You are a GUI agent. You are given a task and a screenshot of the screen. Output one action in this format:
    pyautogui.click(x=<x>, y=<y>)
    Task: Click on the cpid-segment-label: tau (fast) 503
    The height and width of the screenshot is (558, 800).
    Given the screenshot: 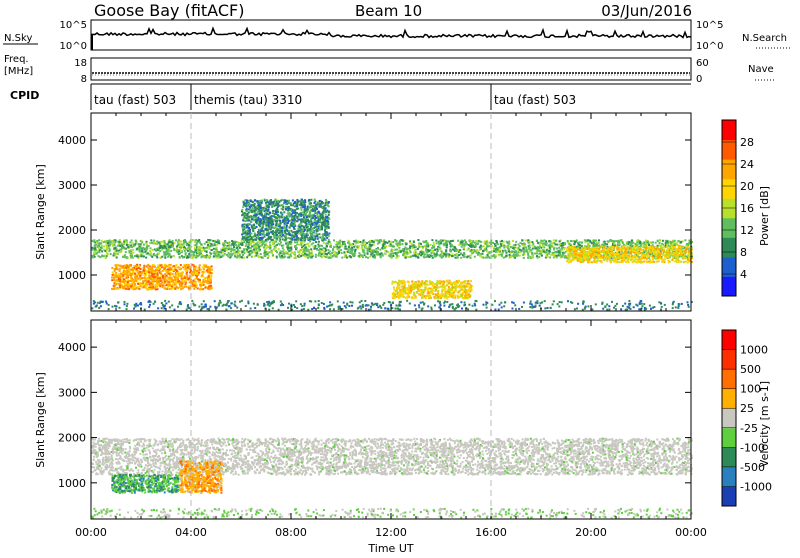 What is the action you would take?
    pyautogui.click(x=135, y=100)
    